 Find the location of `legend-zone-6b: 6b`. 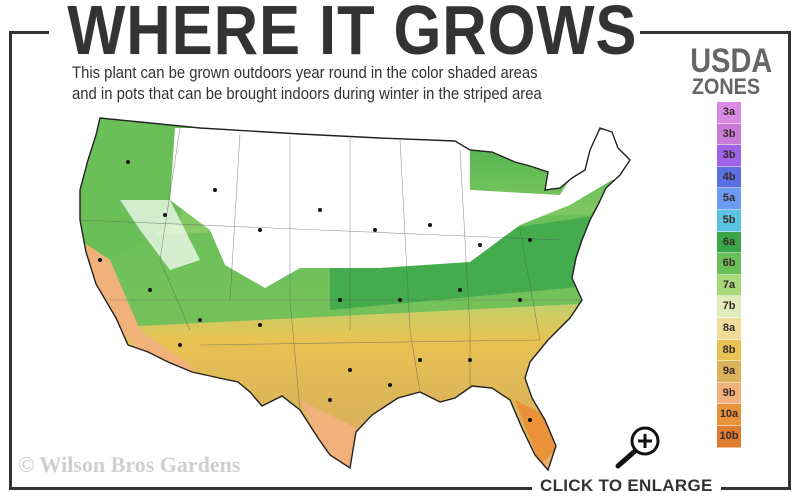

legend-zone-6b: 6b is located at coordinates (729, 264).